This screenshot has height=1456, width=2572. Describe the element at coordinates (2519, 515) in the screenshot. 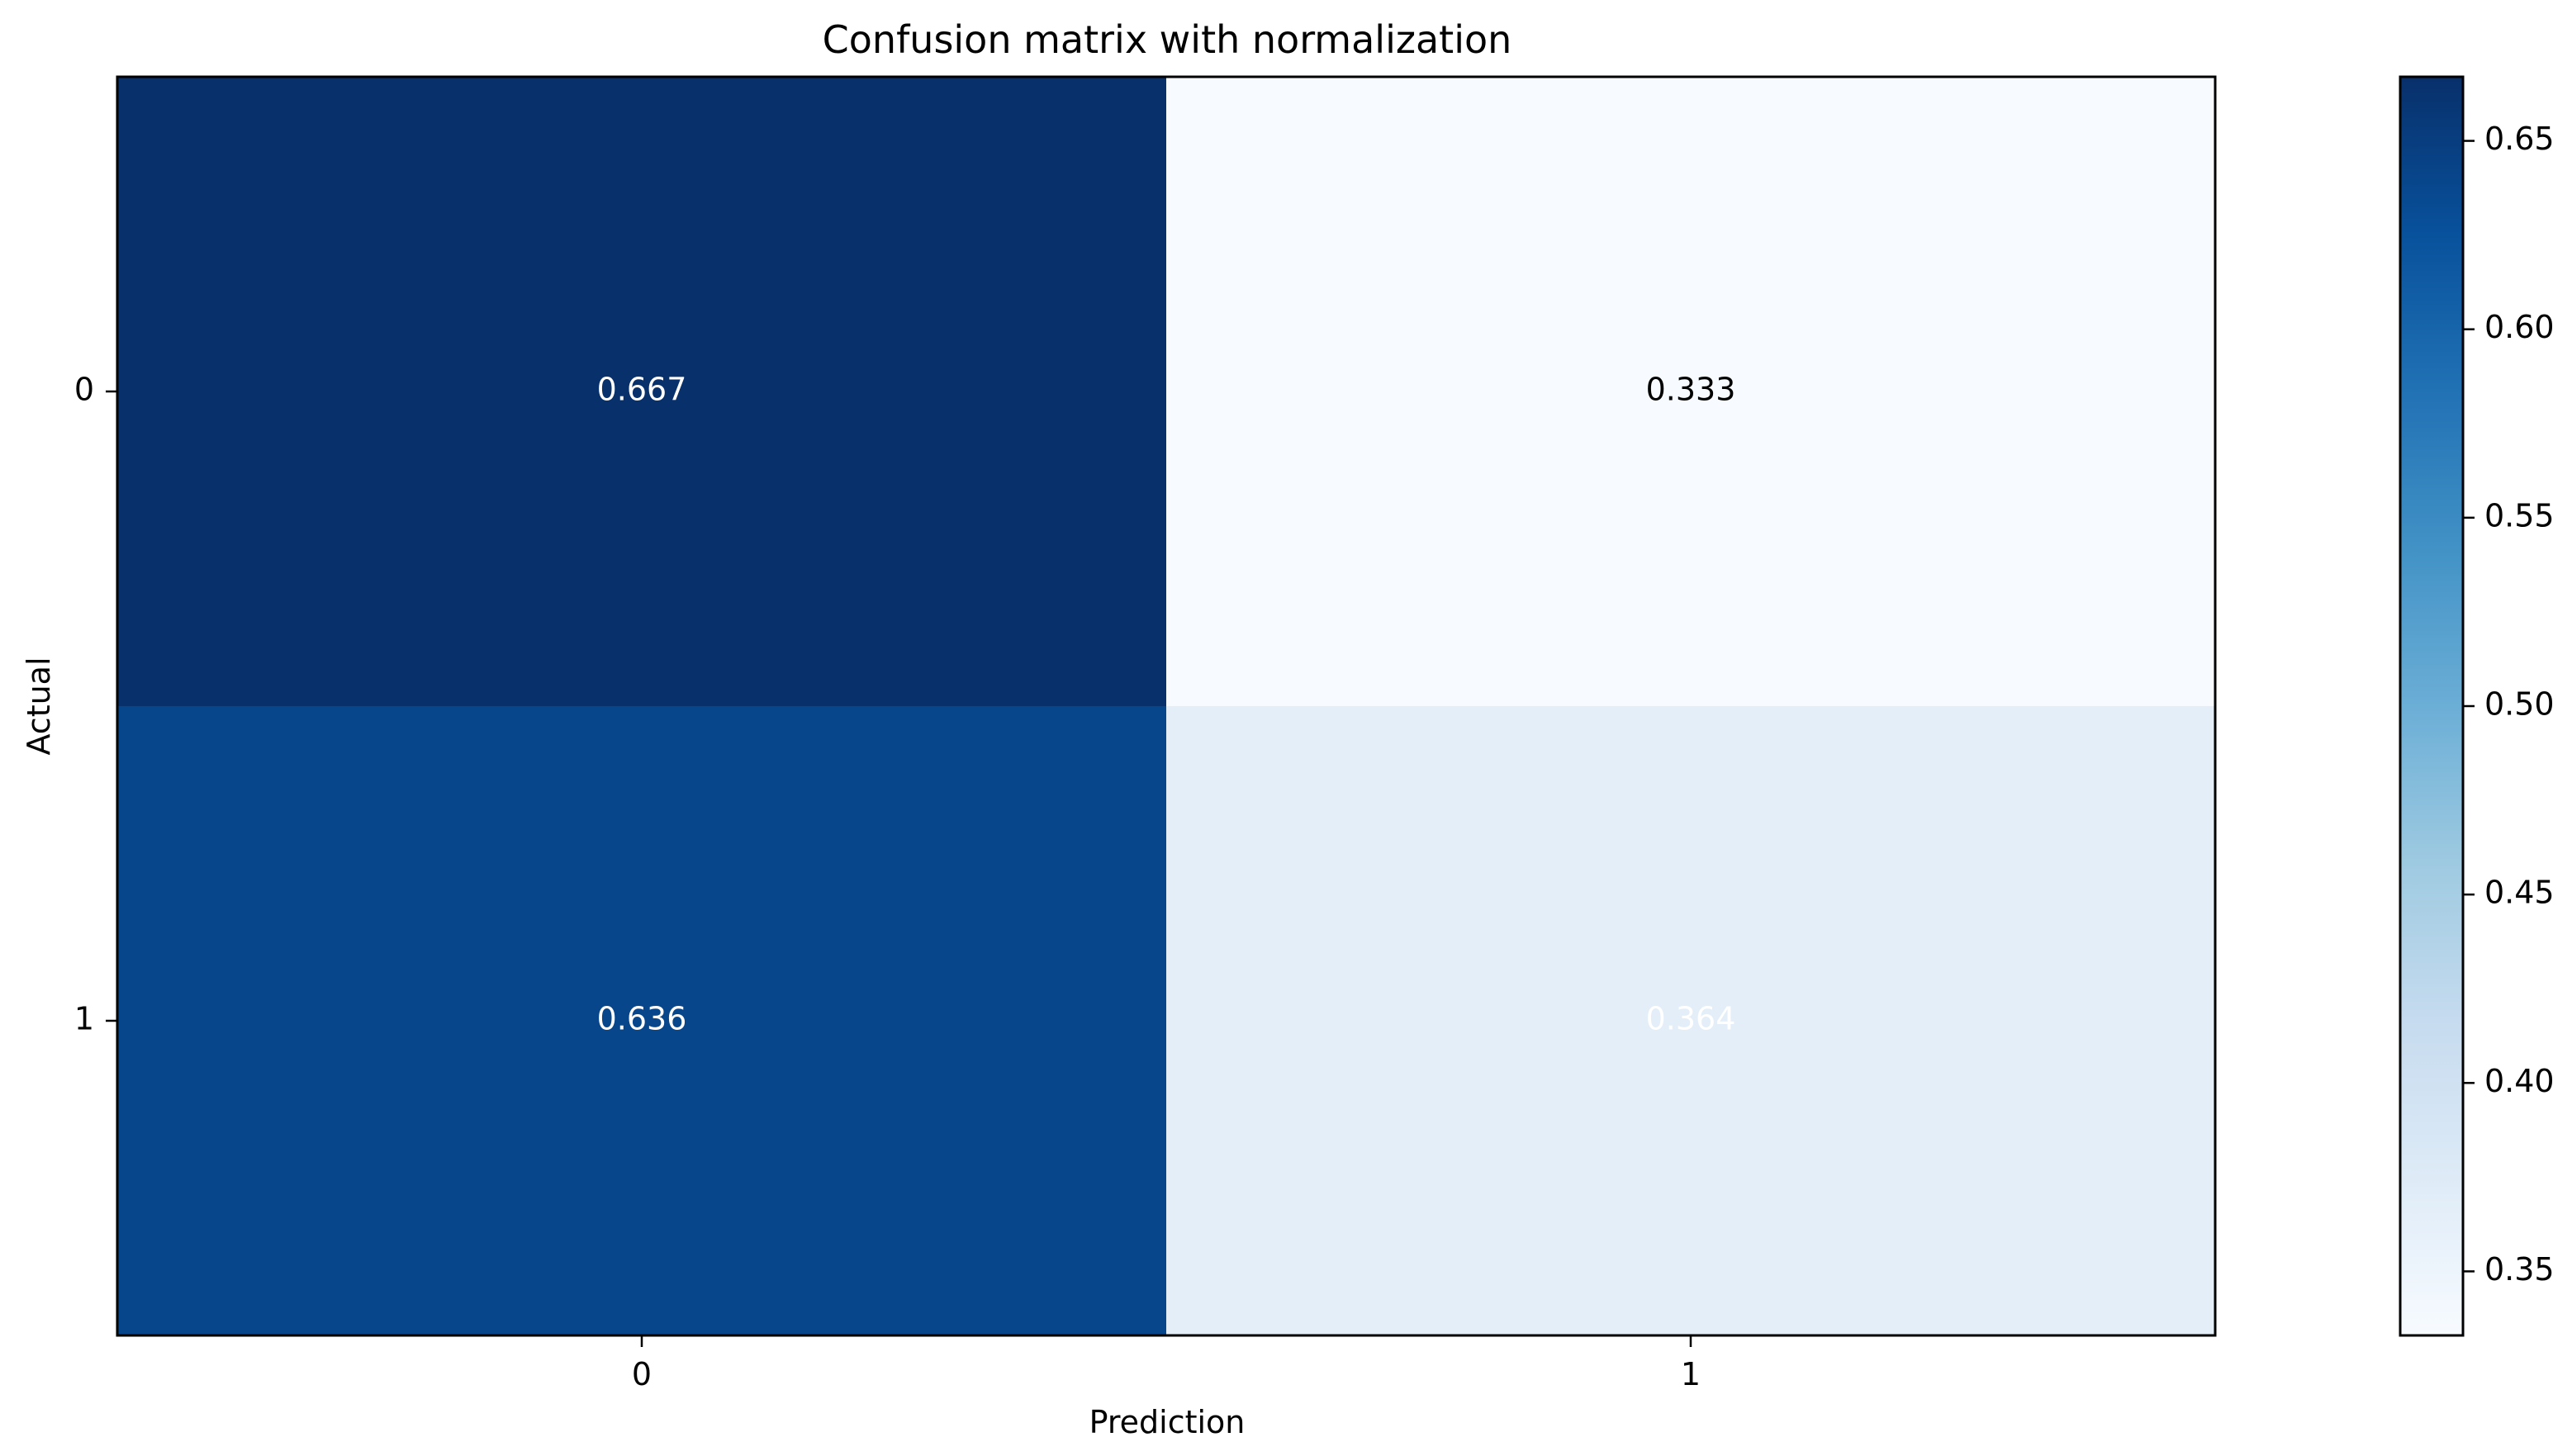

I see `colorbar-tick-label: 0.55` at that location.